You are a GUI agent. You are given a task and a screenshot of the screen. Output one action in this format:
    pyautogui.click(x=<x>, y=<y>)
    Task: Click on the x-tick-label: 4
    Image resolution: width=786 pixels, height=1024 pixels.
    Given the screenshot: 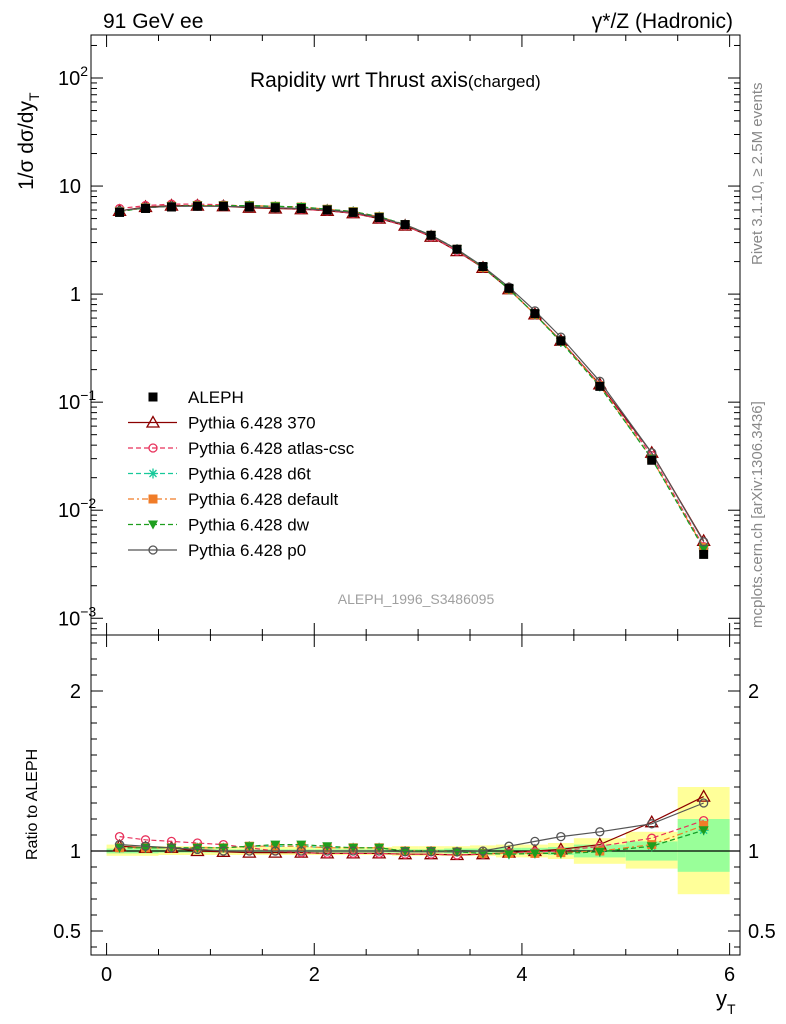 What is the action you would take?
    pyautogui.click(x=521, y=975)
    